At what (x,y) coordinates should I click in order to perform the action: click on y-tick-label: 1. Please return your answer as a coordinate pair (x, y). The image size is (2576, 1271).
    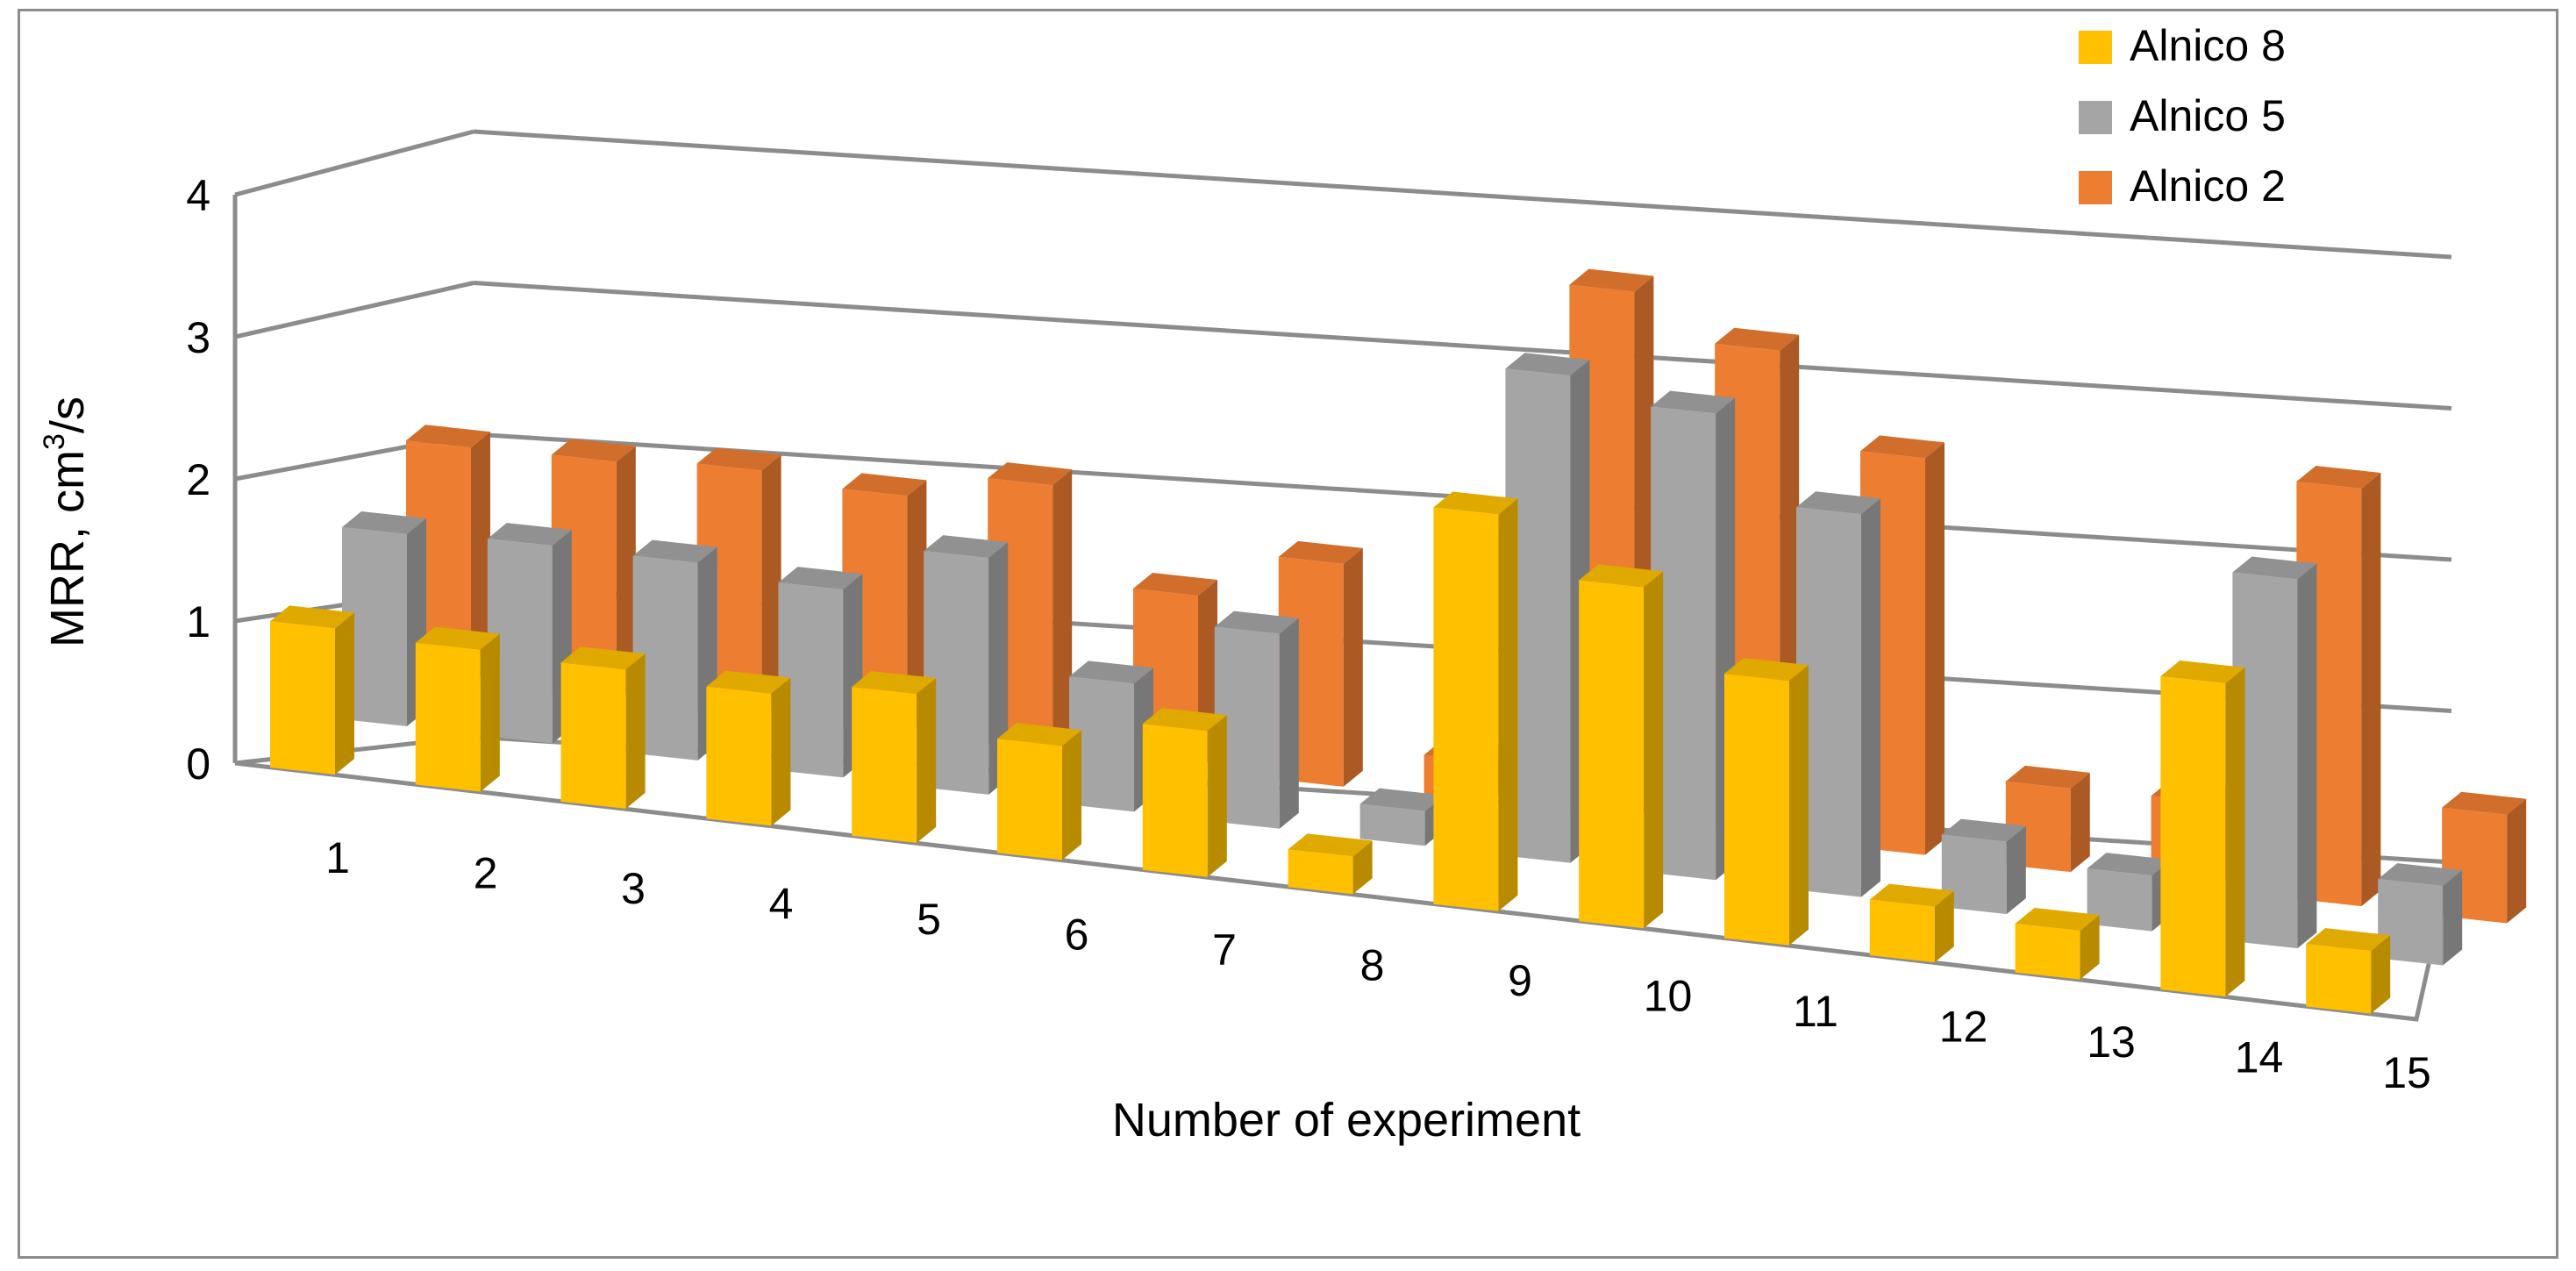
    Looking at the image, I should click on (199, 621).